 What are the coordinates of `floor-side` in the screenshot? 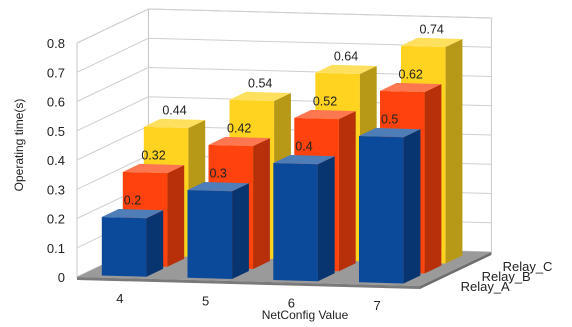 It's located at (456, 270).